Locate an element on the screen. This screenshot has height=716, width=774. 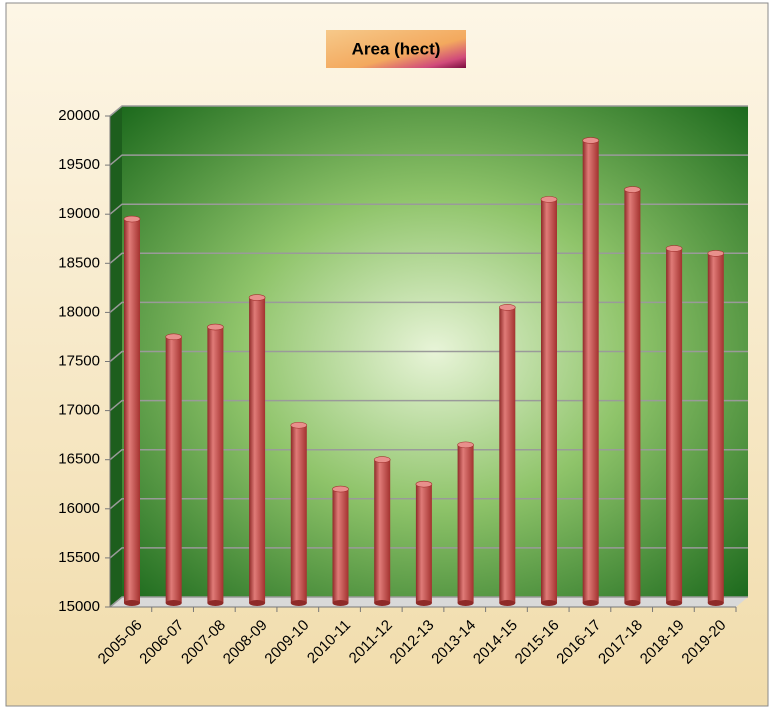
y-tick-label: 16500 is located at coordinates (79, 459).